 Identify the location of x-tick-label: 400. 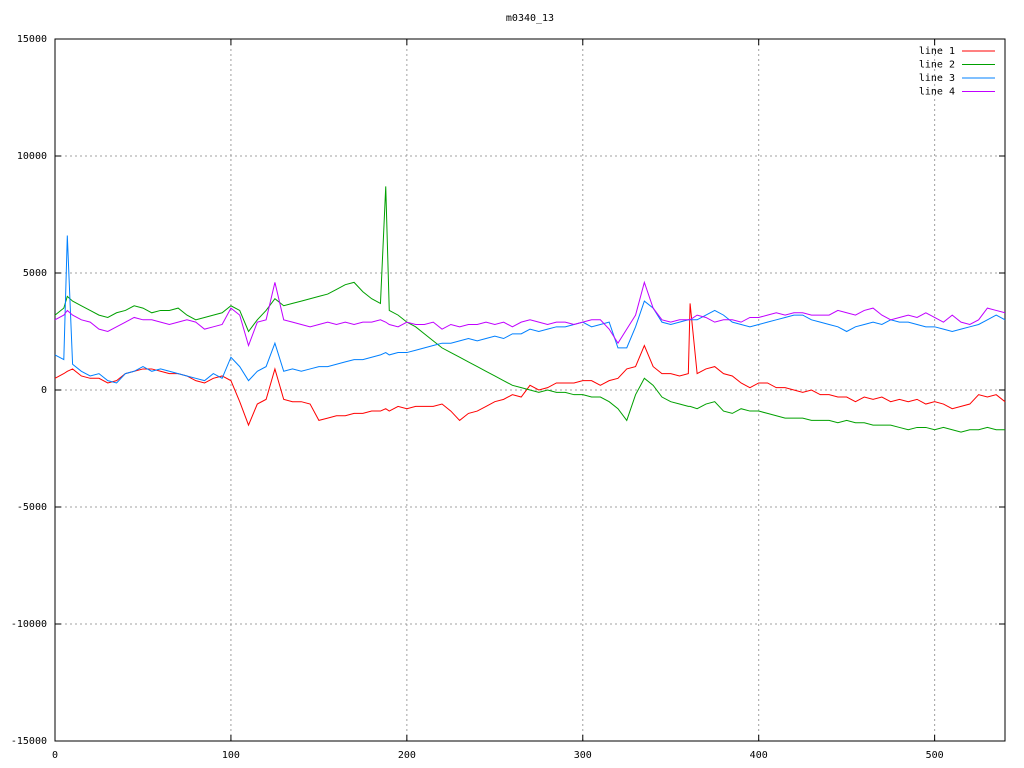
(759, 755).